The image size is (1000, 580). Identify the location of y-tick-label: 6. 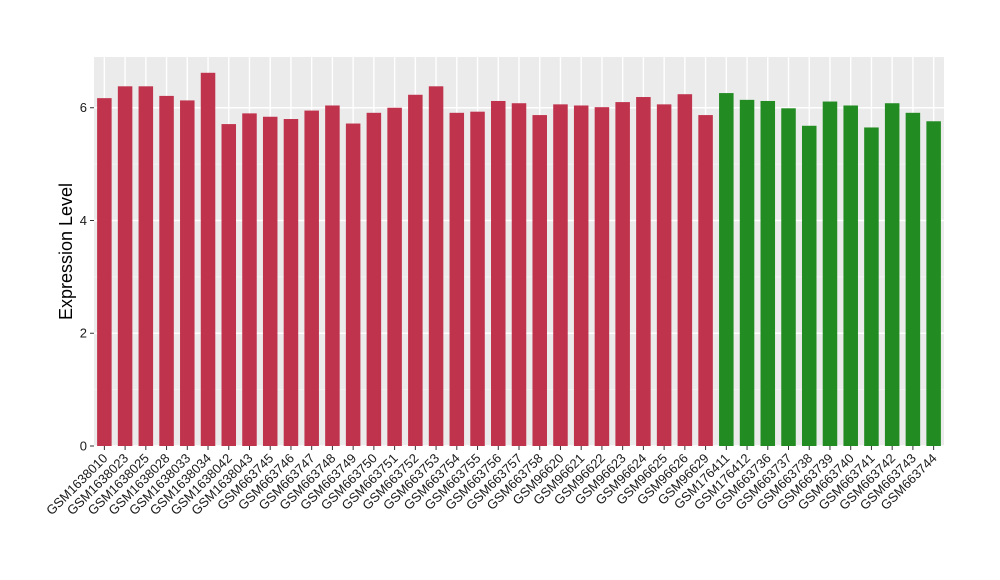
(83, 107).